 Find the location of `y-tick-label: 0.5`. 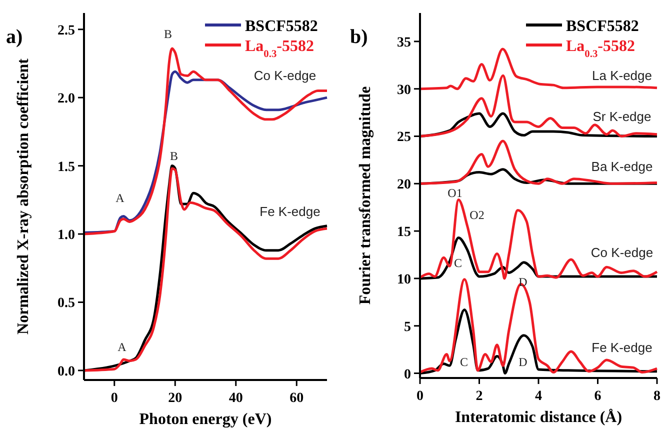

y-tick-label: 0.5 is located at coordinates (66, 304).